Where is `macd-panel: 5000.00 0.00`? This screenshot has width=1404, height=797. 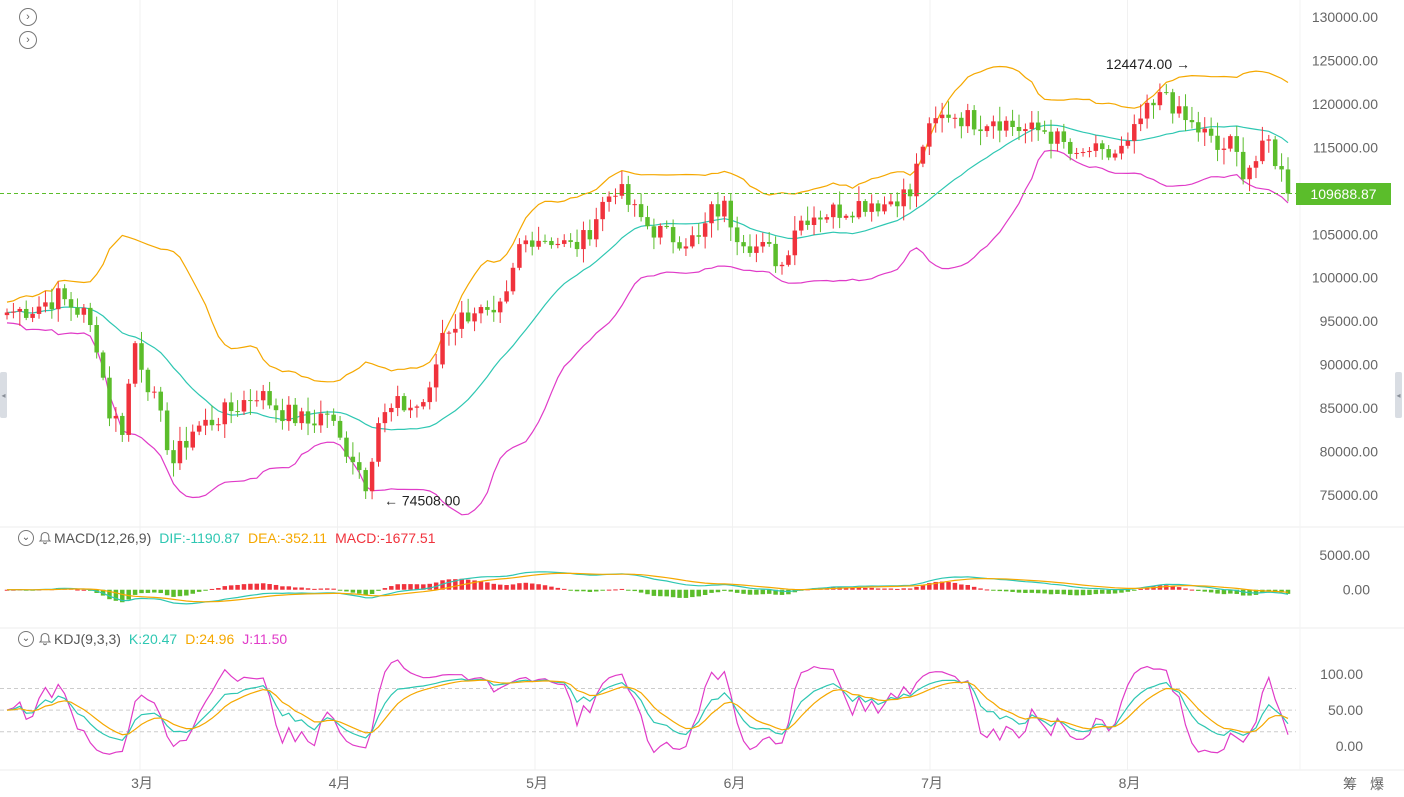 macd-panel: 5000.00 0.00 is located at coordinates (687, 576).